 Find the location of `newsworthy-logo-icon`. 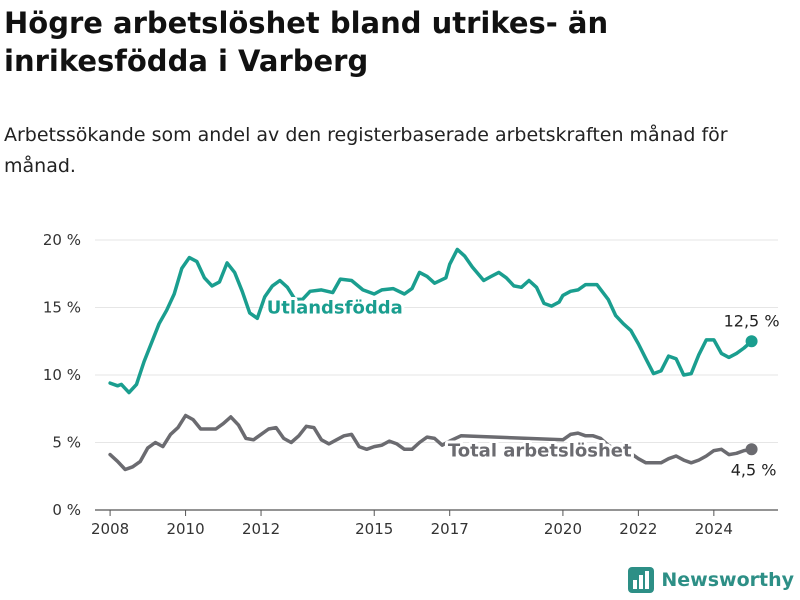

newsworthy-logo-icon is located at coordinates (641, 580).